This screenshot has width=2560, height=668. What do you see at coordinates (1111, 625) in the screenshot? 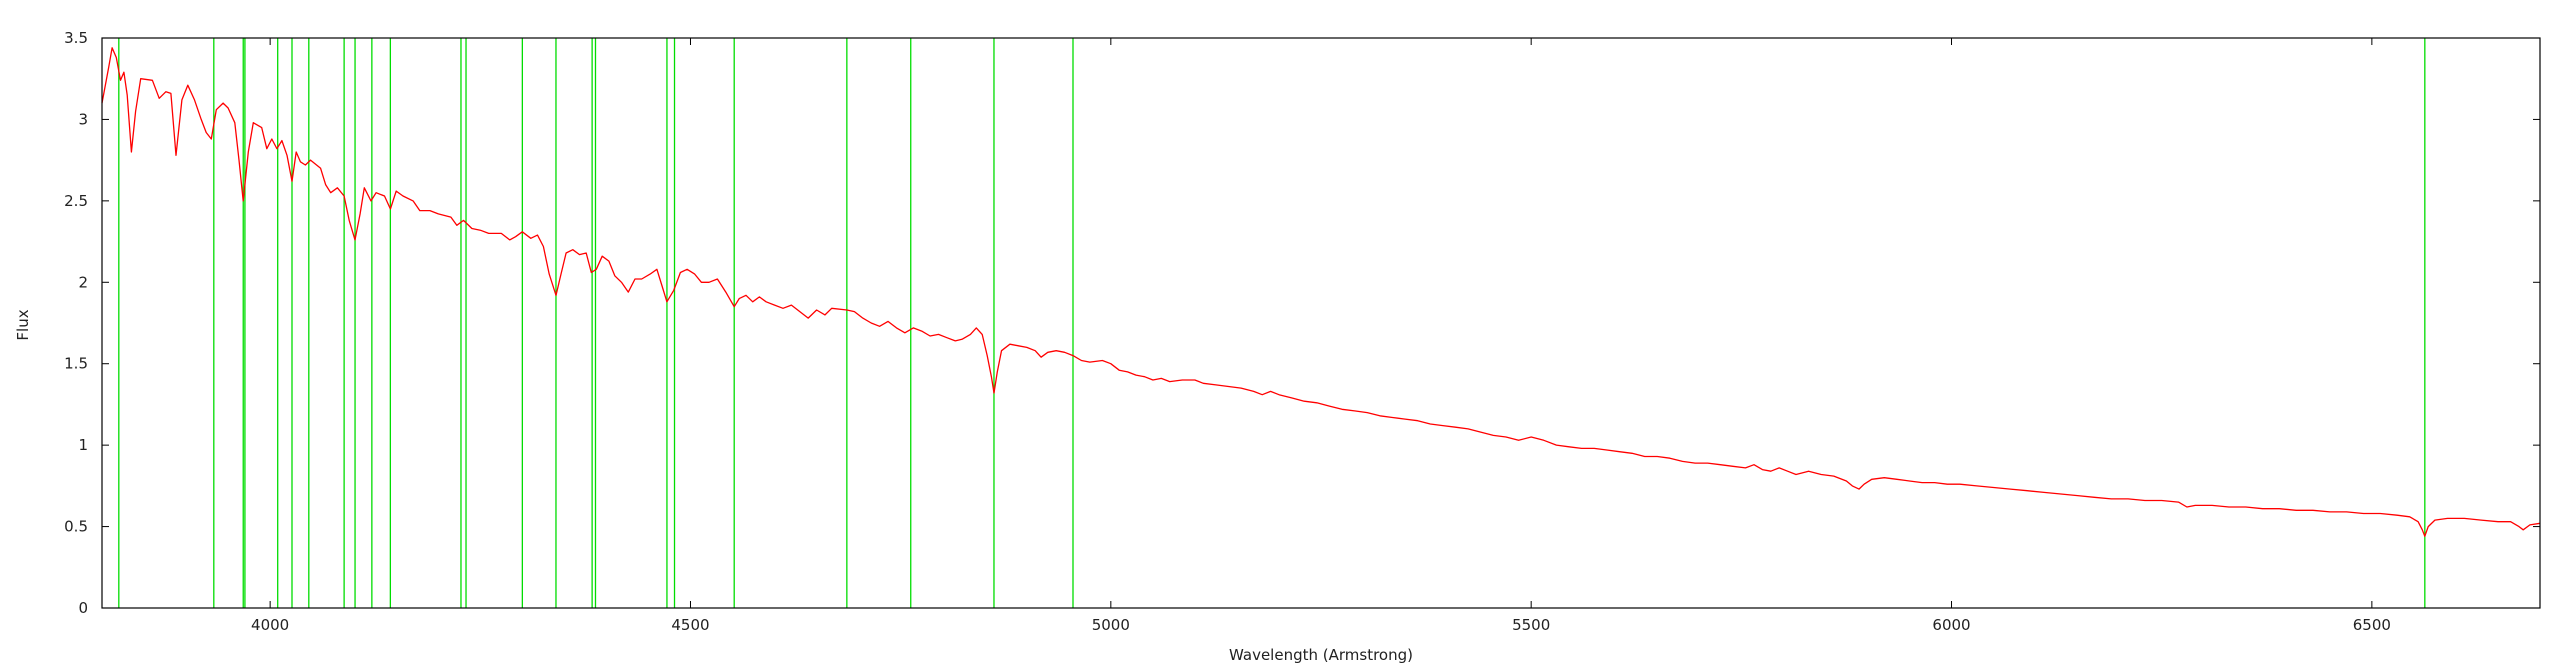
I see `x-tick-label: 5000` at bounding box center [1111, 625].